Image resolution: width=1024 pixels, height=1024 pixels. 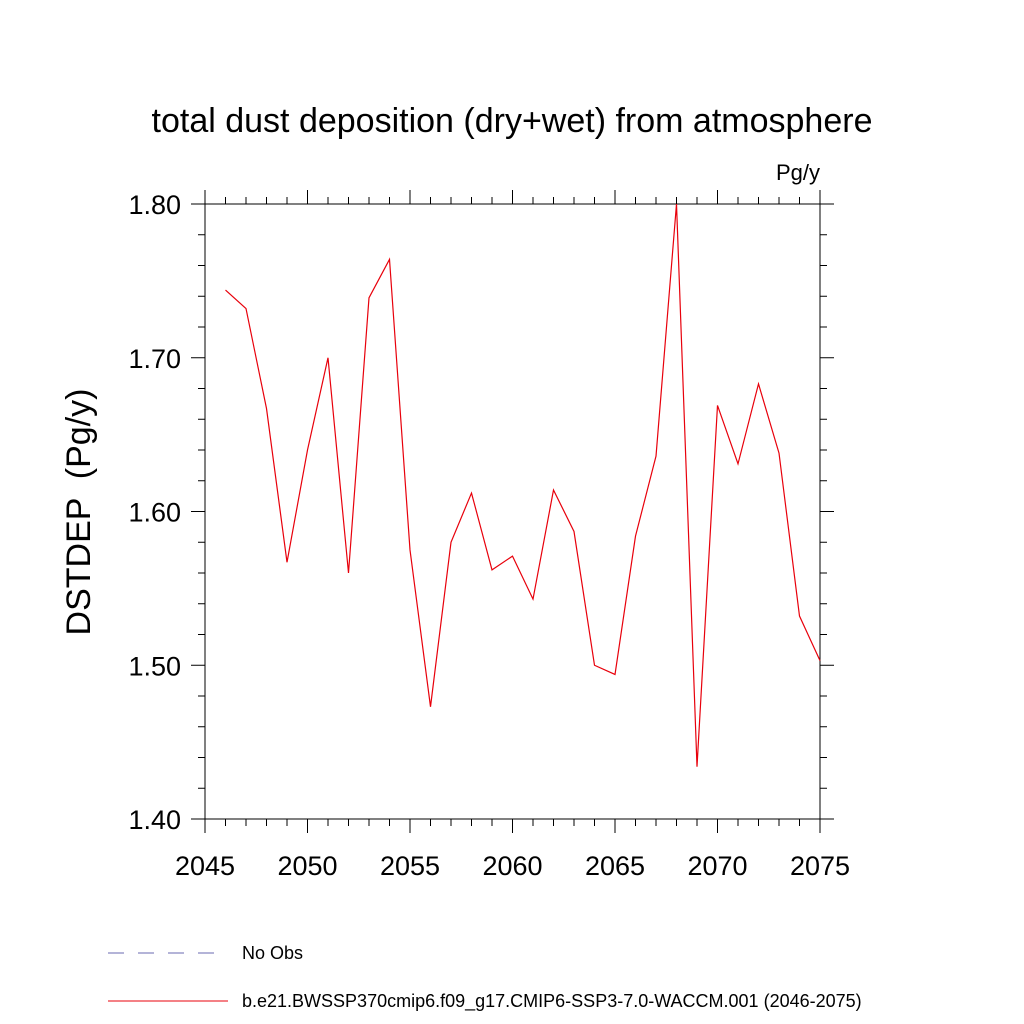 I want to click on x-tick-label: 2060, so click(x=512, y=866).